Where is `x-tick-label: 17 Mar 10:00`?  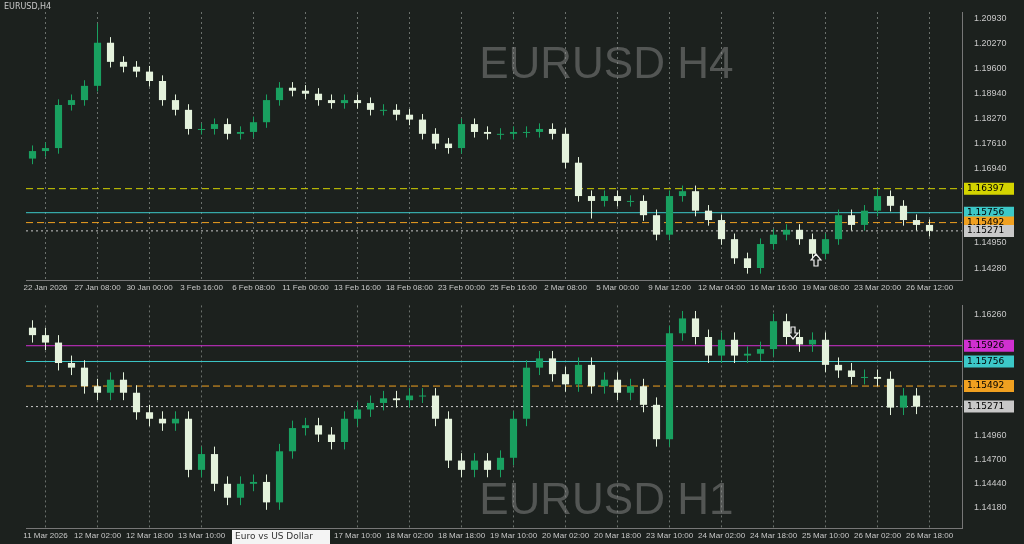
x-tick-label: 17 Mar 10:00 is located at coordinates (357, 536).